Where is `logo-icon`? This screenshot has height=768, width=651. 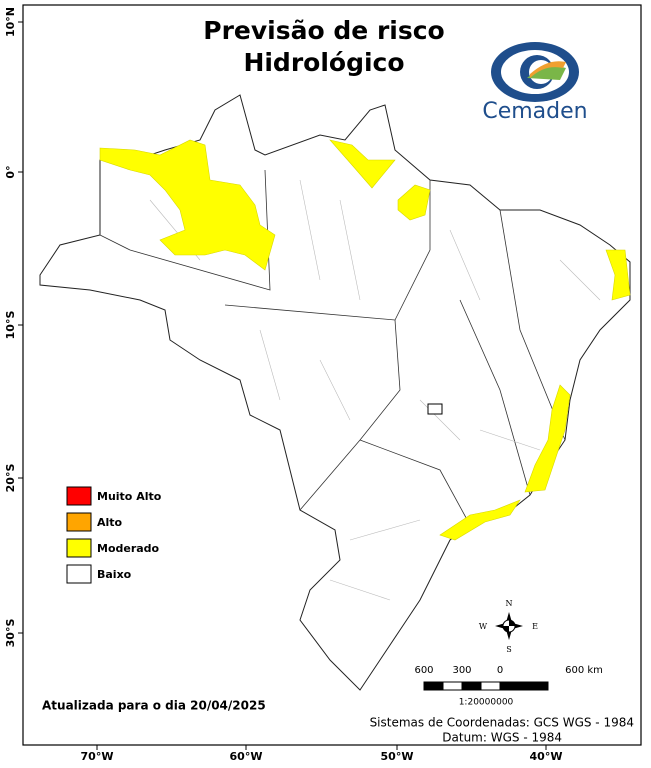 logo-icon is located at coordinates (535, 72).